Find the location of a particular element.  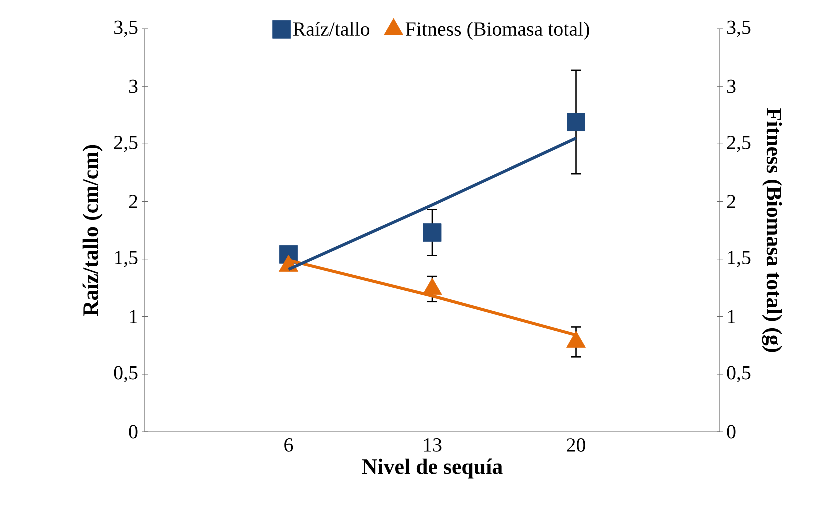

y-axis-title: Raíz/tallo (cm/cm) is located at coordinates (92, 230).